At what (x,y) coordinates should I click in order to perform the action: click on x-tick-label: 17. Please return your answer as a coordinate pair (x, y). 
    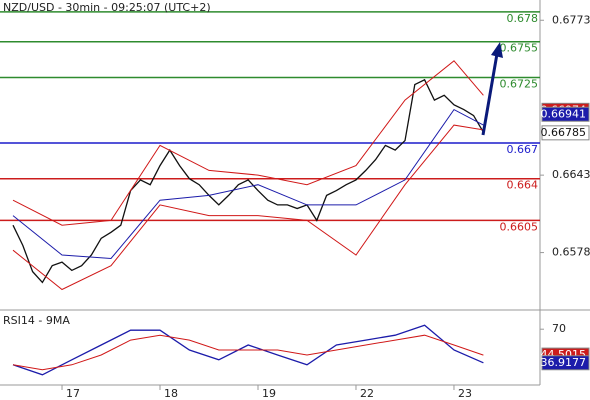
    Looking at the image, I should click on (73, 393).